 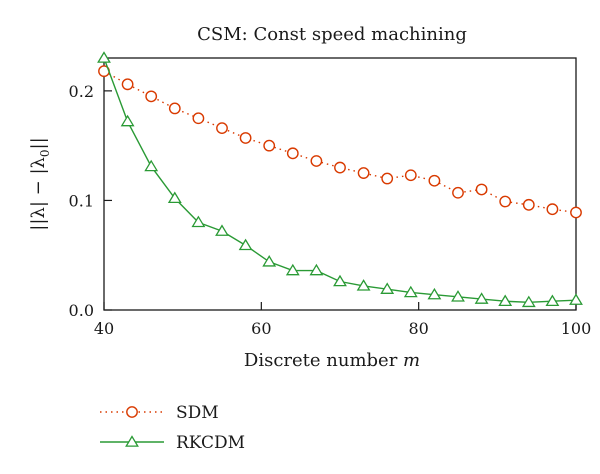 I want to click on x-tick-label: 100, so click(x=576, y=328).